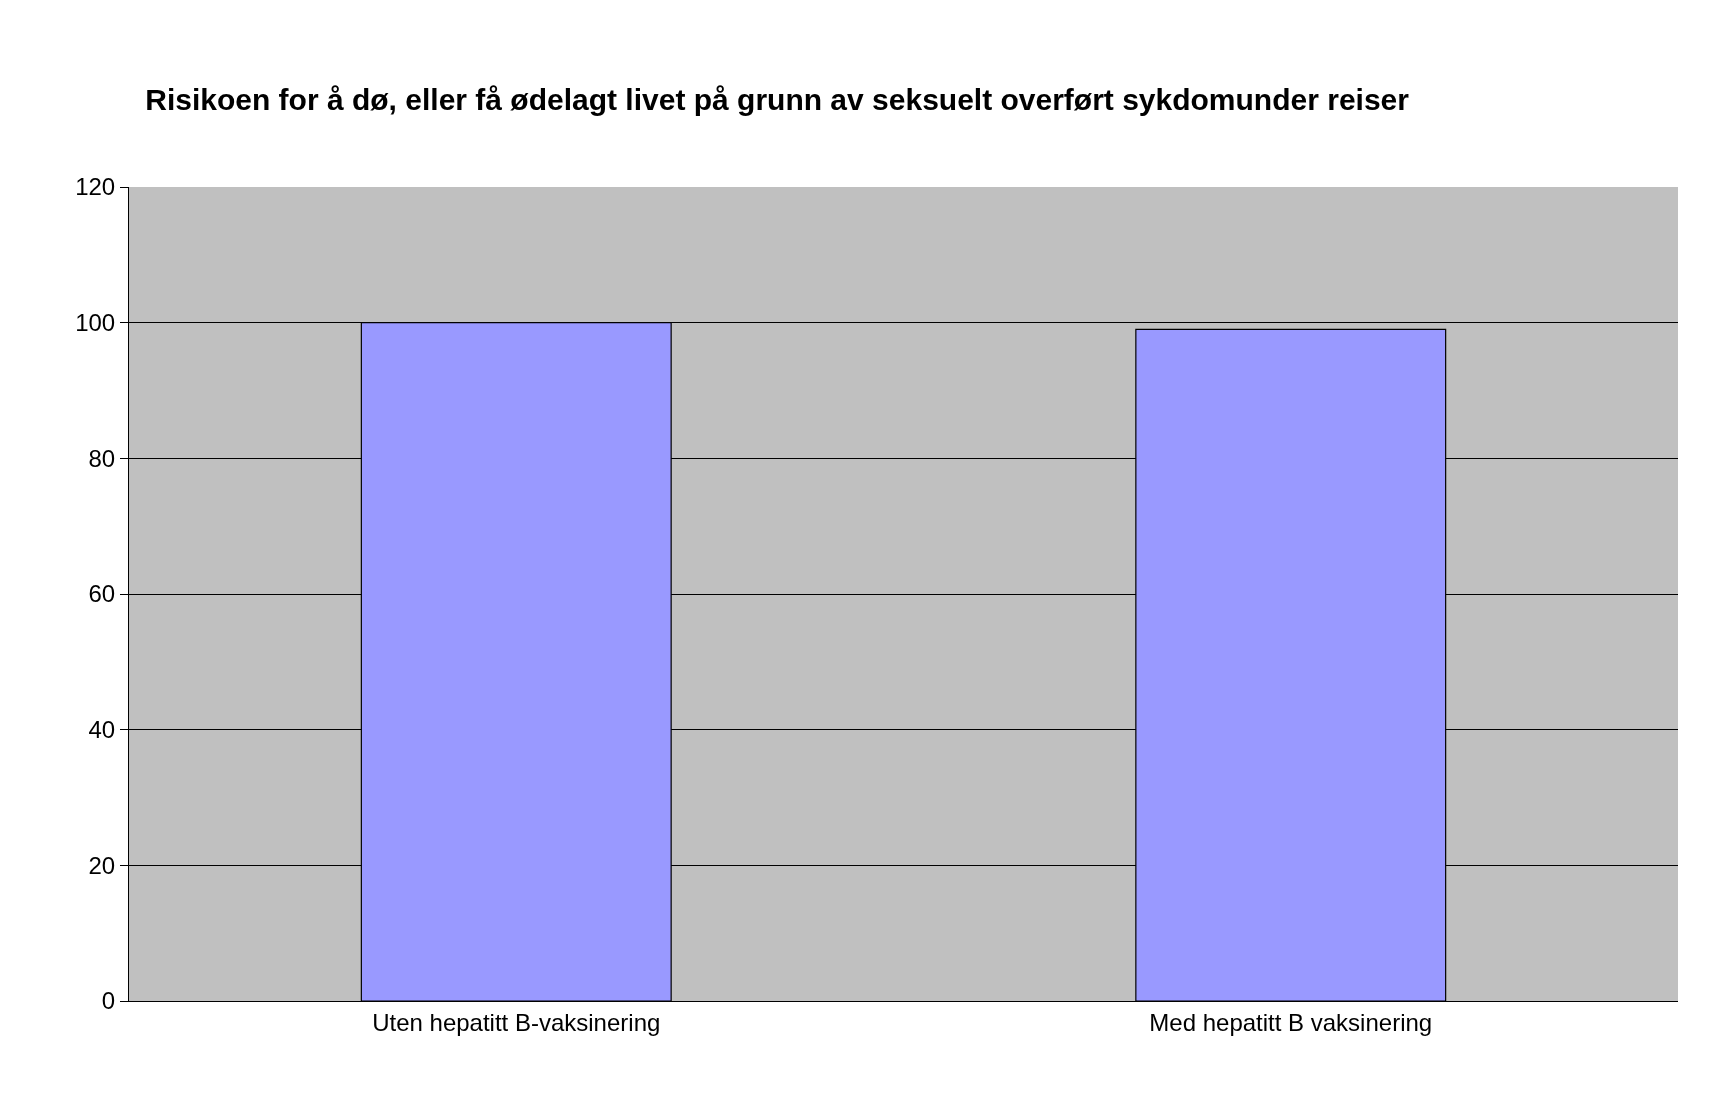 This screenshot has height=1110, width=1709. What do you see at coordinates (102, 865) in the screenshot?
I see `y-tick-label: 20` at bounding box center [102, 865].